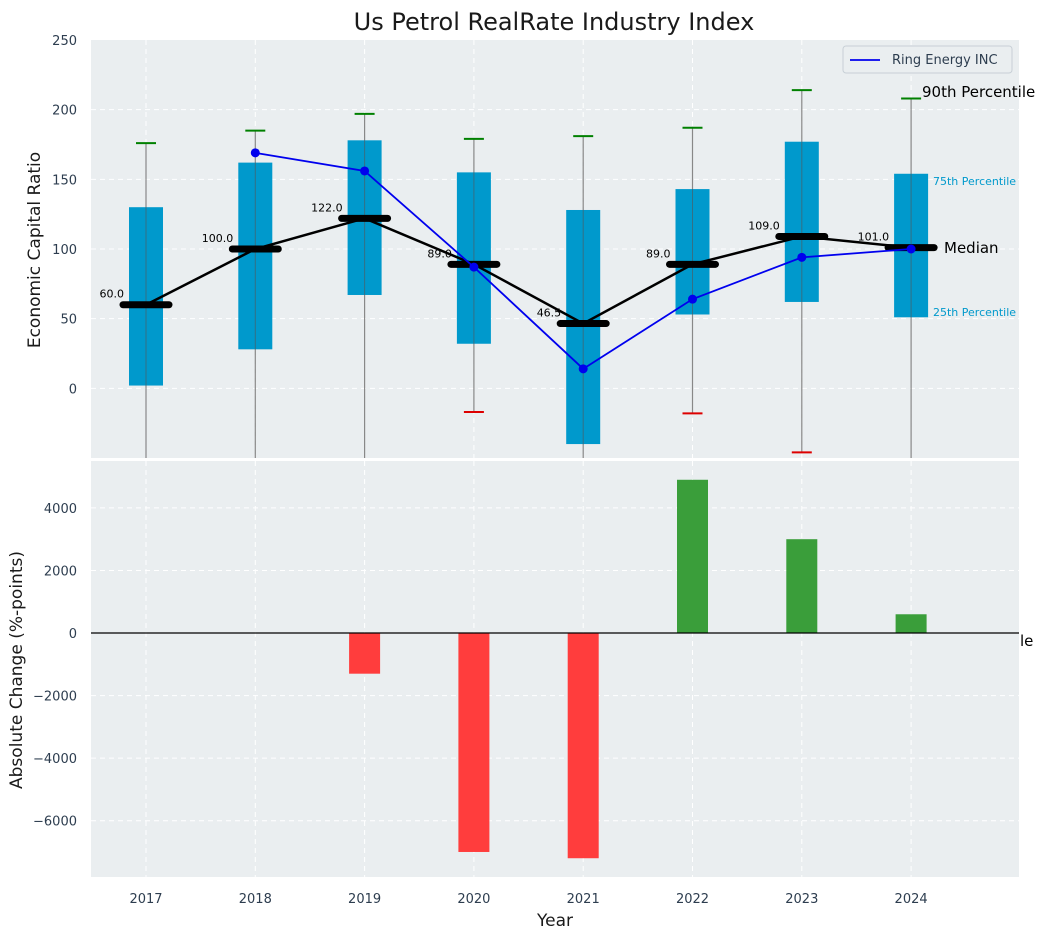  Describe the element at coordinates (978, 92) in the screenshot. I see `p90-annotation: 90th Percentile` at that location.